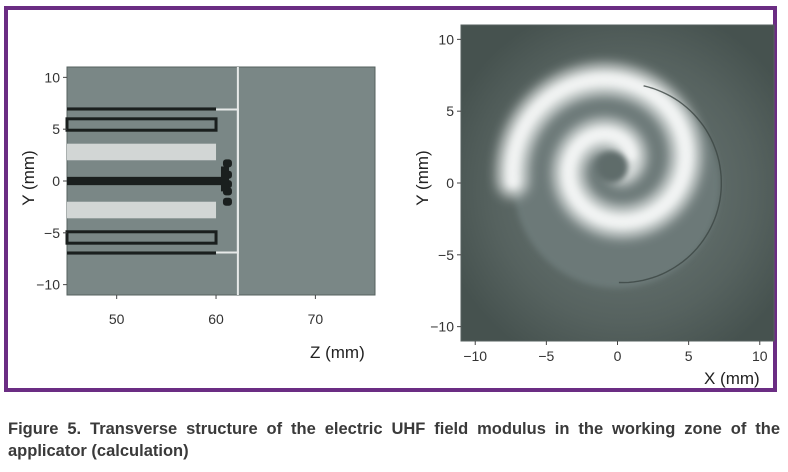 The height and width of the screenshot is (472, 788). I want to click on left-y-tick-label-0: 10, so click(52, 77).